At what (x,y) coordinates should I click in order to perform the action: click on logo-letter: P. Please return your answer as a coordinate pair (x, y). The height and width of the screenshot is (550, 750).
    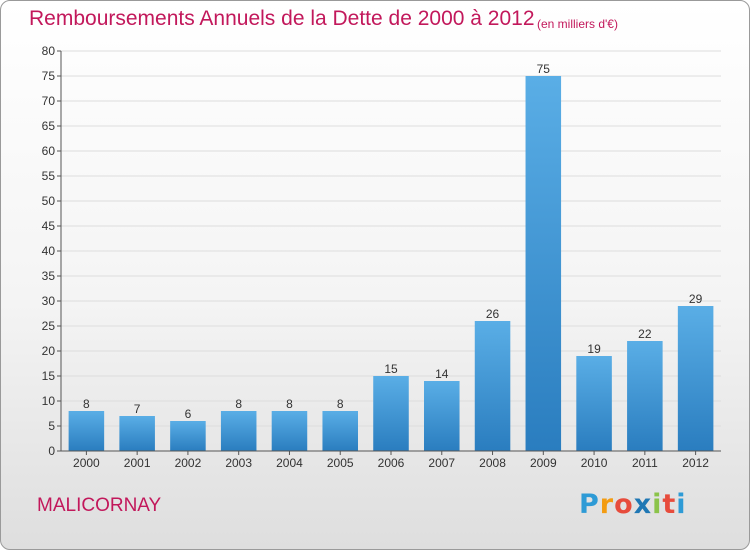
    Looking at the image, I should click on (589, 504).